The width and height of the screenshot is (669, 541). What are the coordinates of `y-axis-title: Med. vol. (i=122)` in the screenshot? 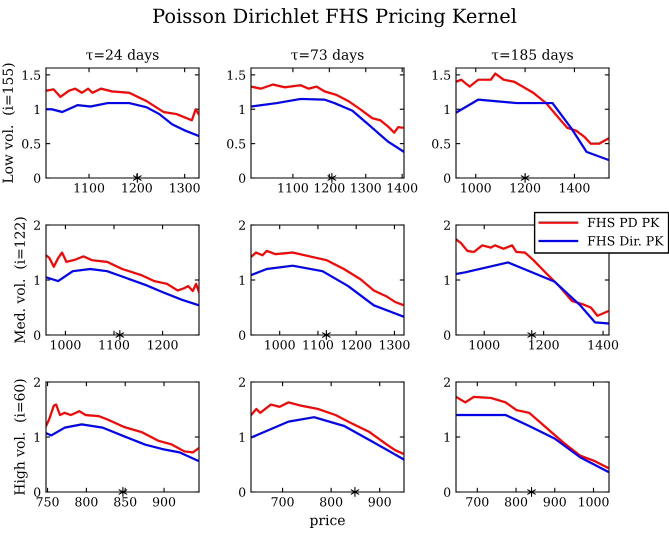 It's located at (20, 280).